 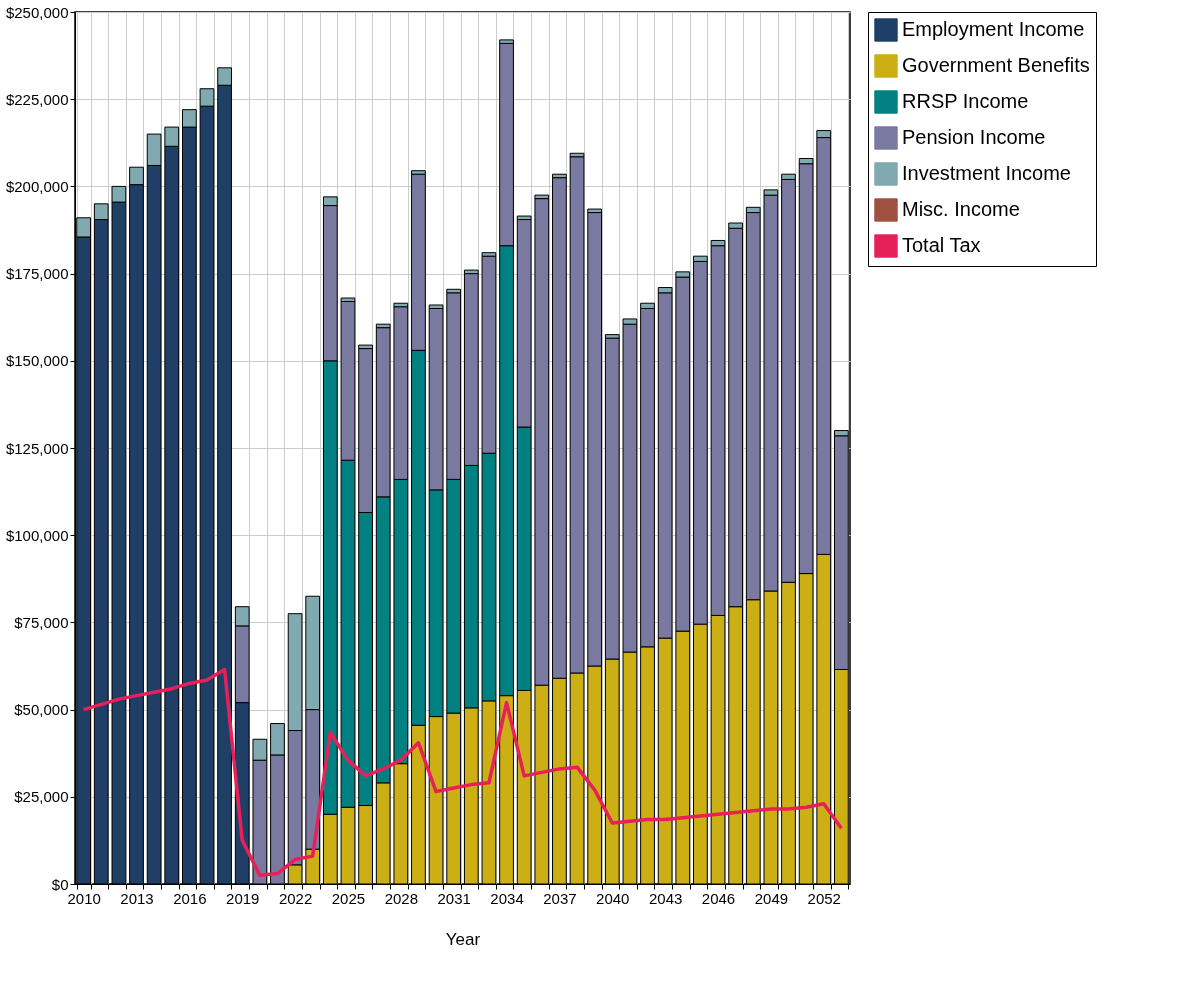 I want to click on y-tick-label: $50,000, so click(x=41, y=710).